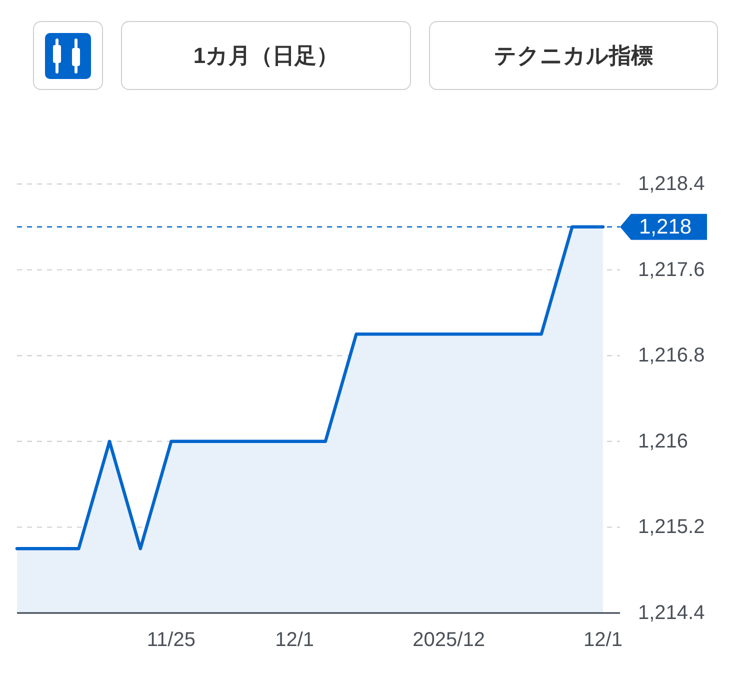 The width and height of the screenshot is (750, 674). Describe the element at coordinates (671, 613) in the screenshot. I see `y-tick-label: 1,214.4` at that location.